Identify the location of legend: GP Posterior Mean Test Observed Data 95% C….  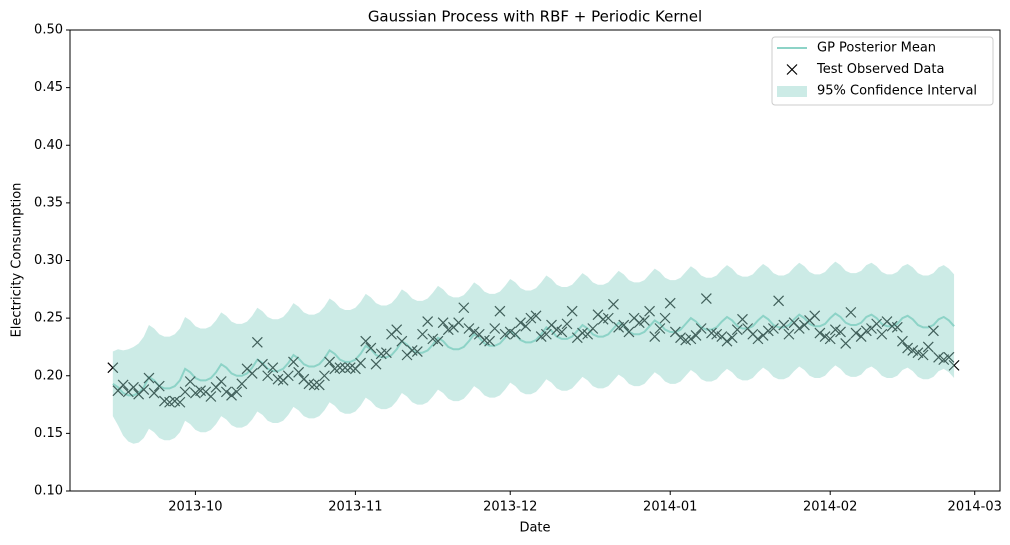
(882, 71).